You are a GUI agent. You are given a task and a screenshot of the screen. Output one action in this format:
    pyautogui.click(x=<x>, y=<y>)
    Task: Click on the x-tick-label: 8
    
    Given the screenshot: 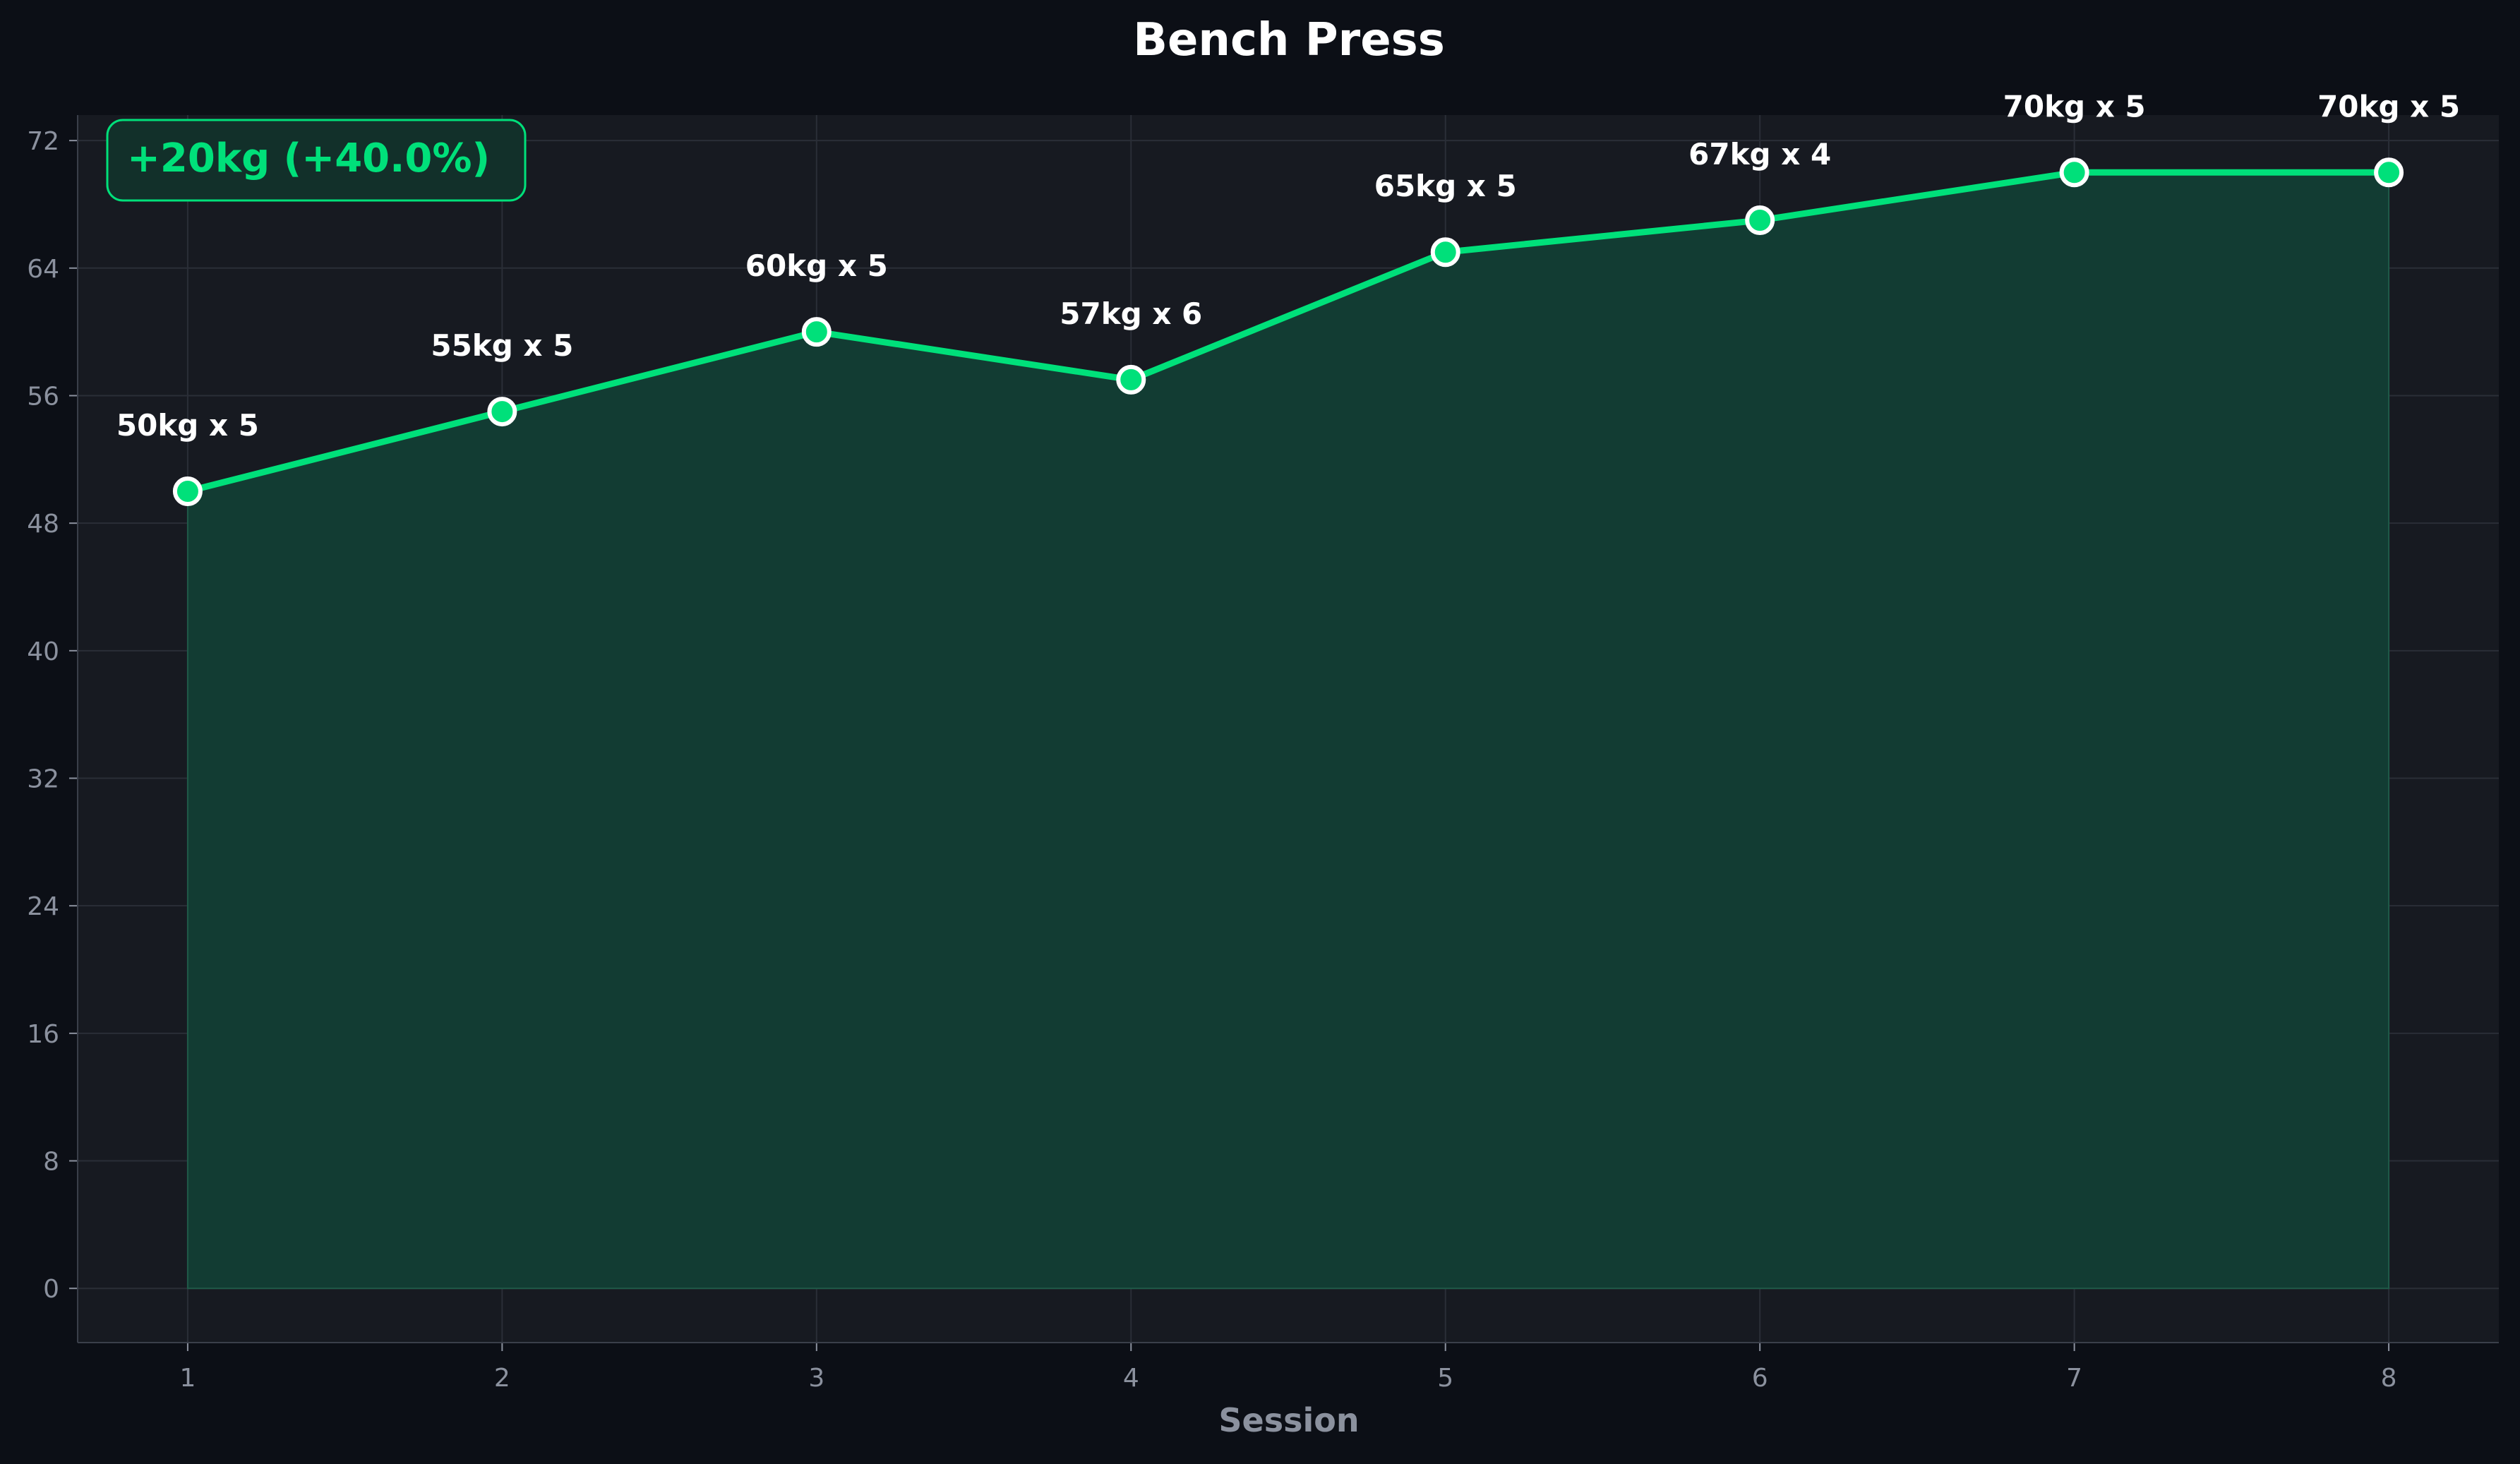 What is the action you would take?
    pyautogui.click(x=2389, y=1378)
    